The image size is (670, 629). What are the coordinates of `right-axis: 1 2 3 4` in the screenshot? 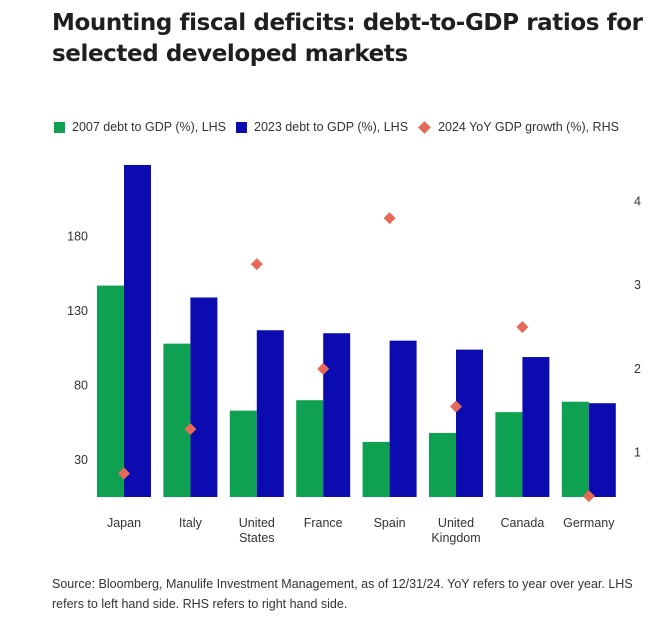 It's located at (637, 326).